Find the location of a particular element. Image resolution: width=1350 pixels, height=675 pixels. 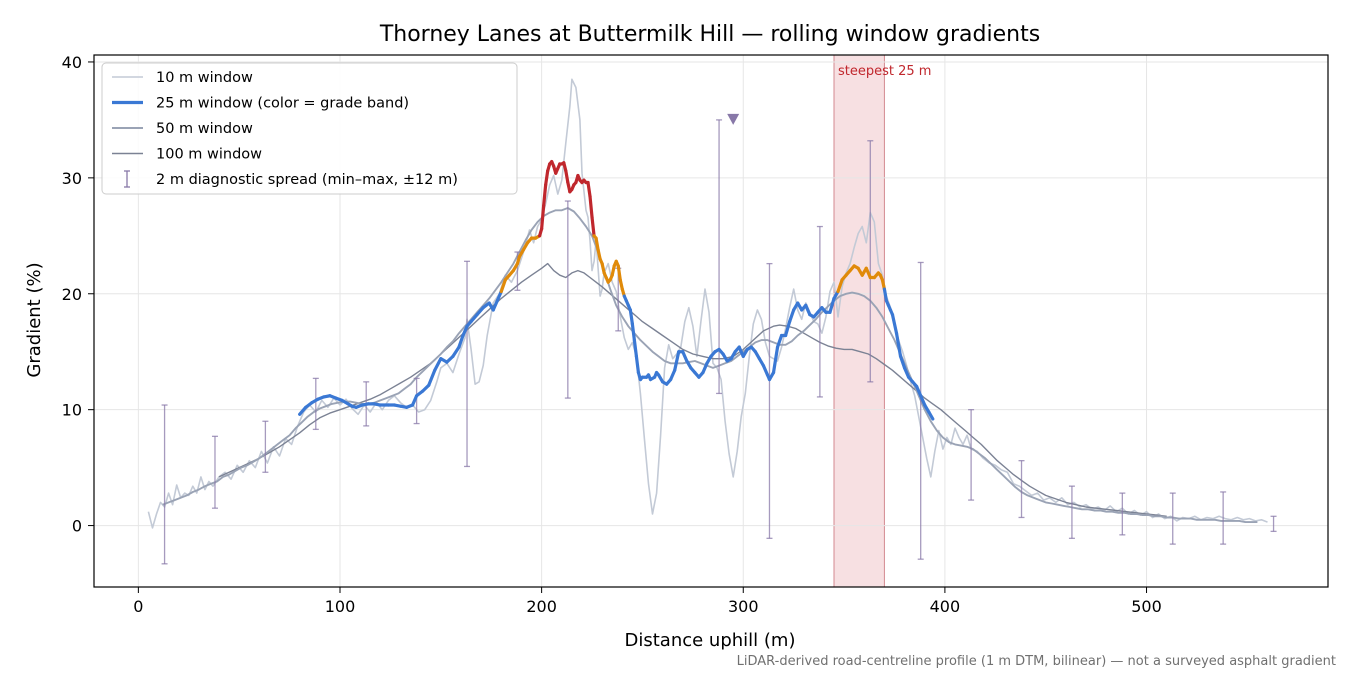

steepest-label: steepest 25 m is located at coordinates (884, 71).